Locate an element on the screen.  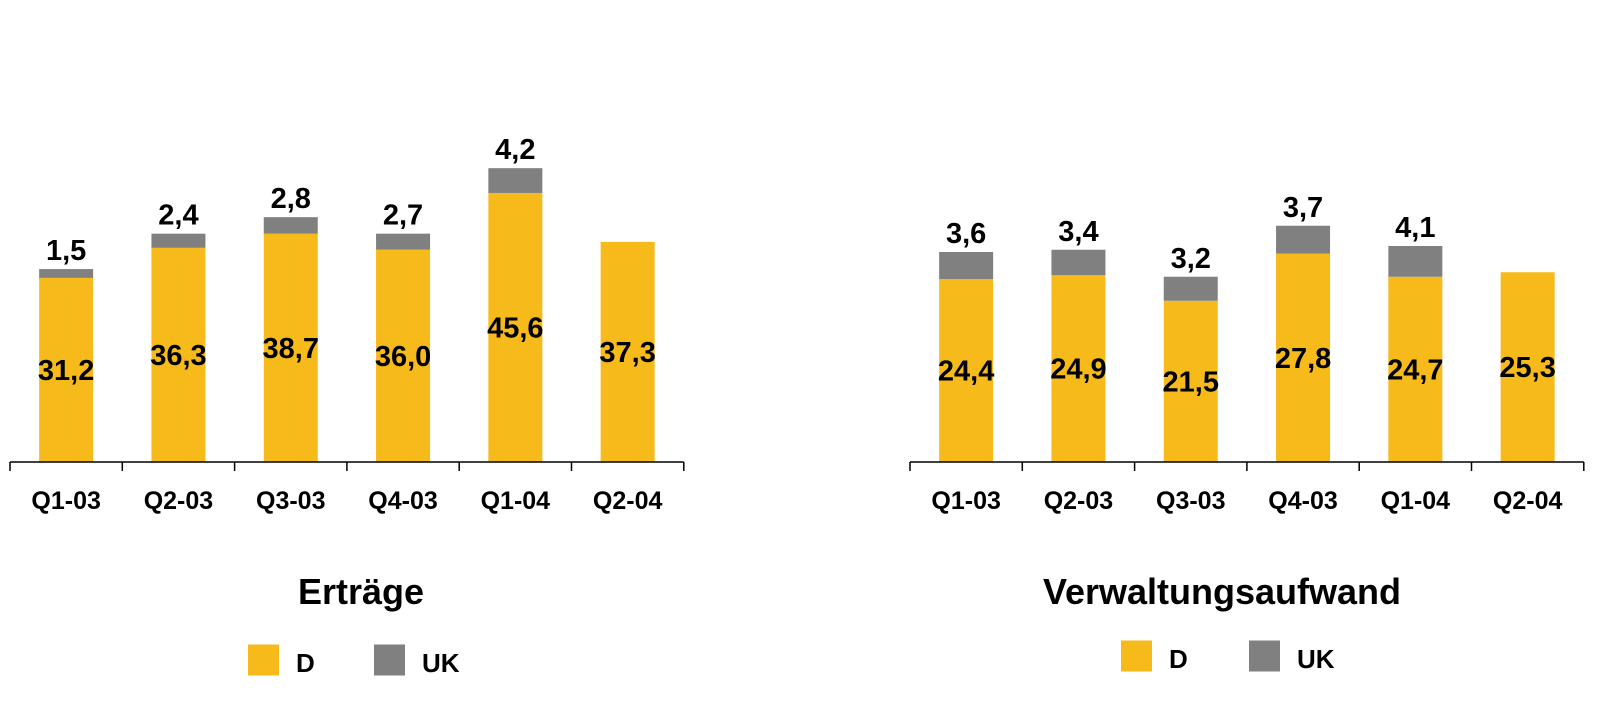
value-label-d-q2-03: 36,3 is located at coordinates (178, 356).